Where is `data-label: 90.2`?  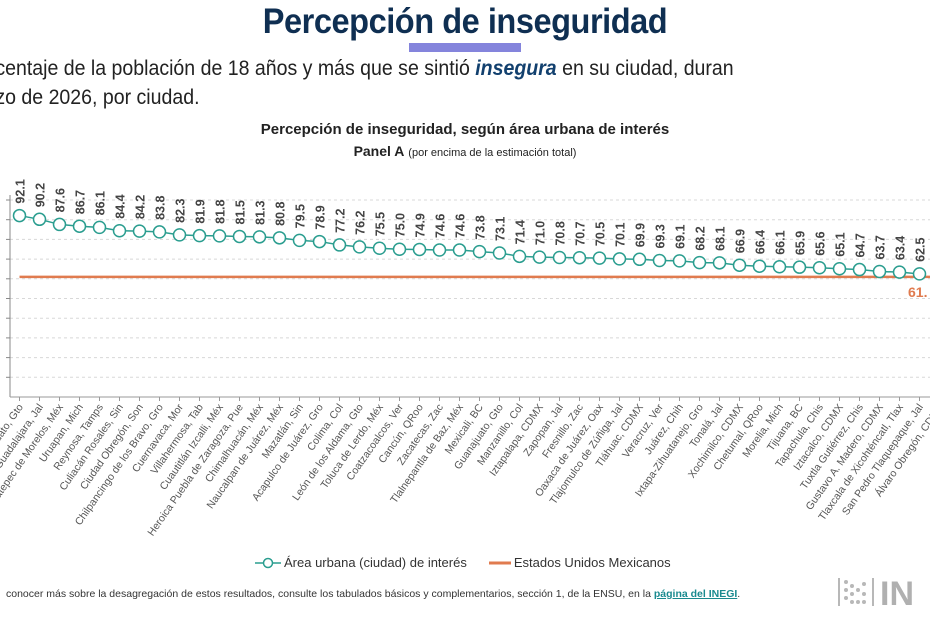 data-label: 90.2 is located at coordinates (41, 195).